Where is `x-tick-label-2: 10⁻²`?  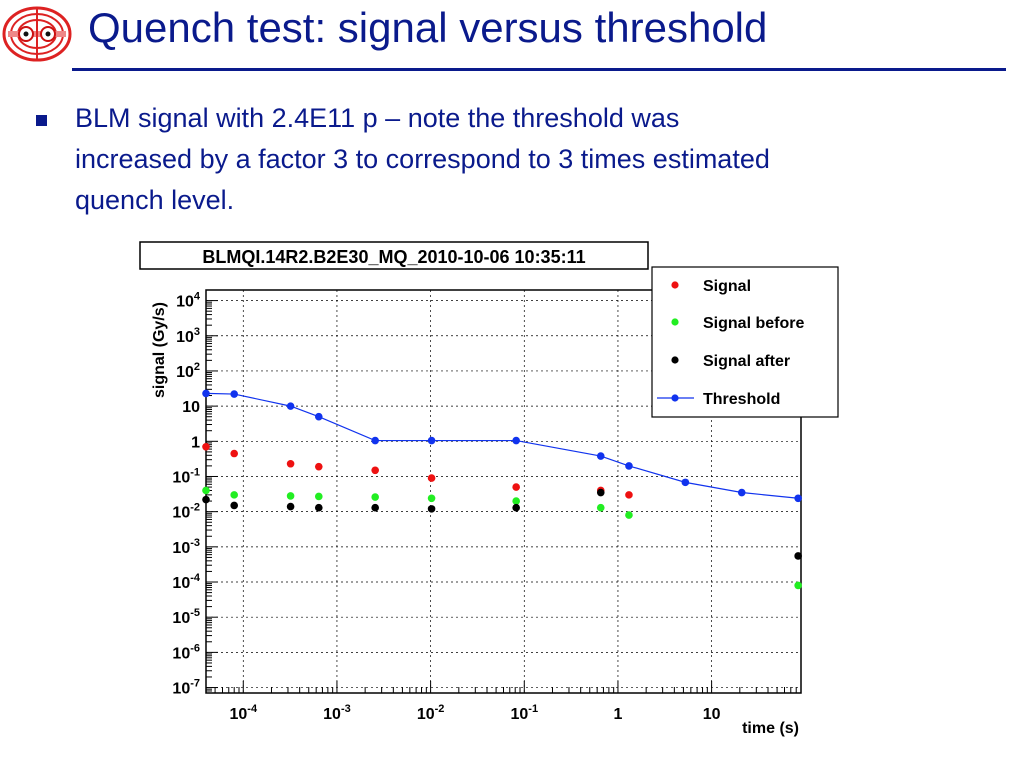
x-tick-label-2: 10⁻² is located at coordinates (431, 713).